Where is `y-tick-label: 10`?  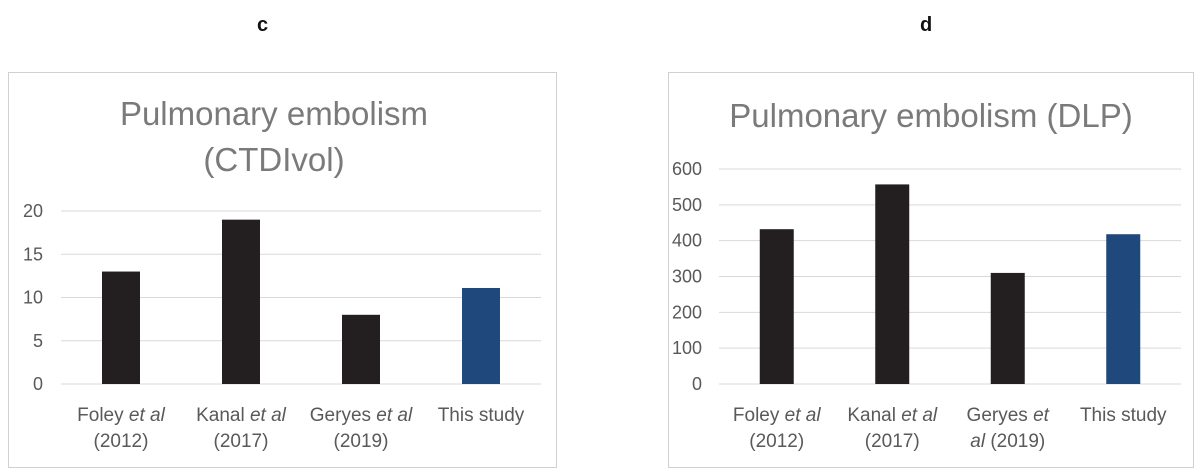 y-tick-label: 10 is located at coordinates (33, 298).